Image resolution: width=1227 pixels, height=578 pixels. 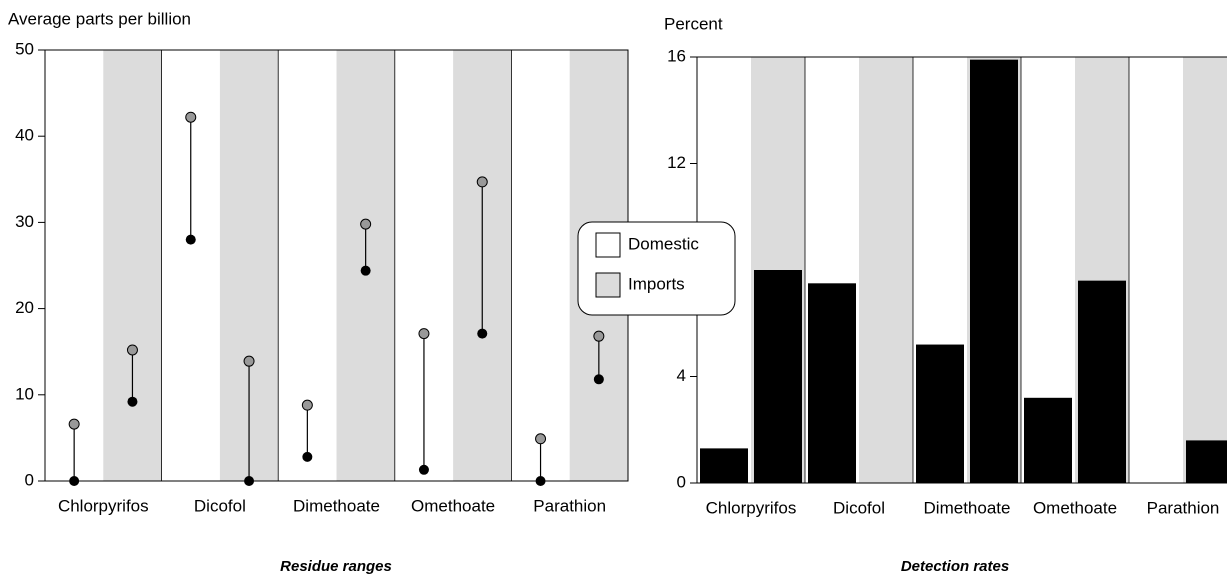 What do you see at coordinates (99, 18) in the screenshot?
I see `y-axis-title: Average parts per billion` at bounding box center [99, 18].